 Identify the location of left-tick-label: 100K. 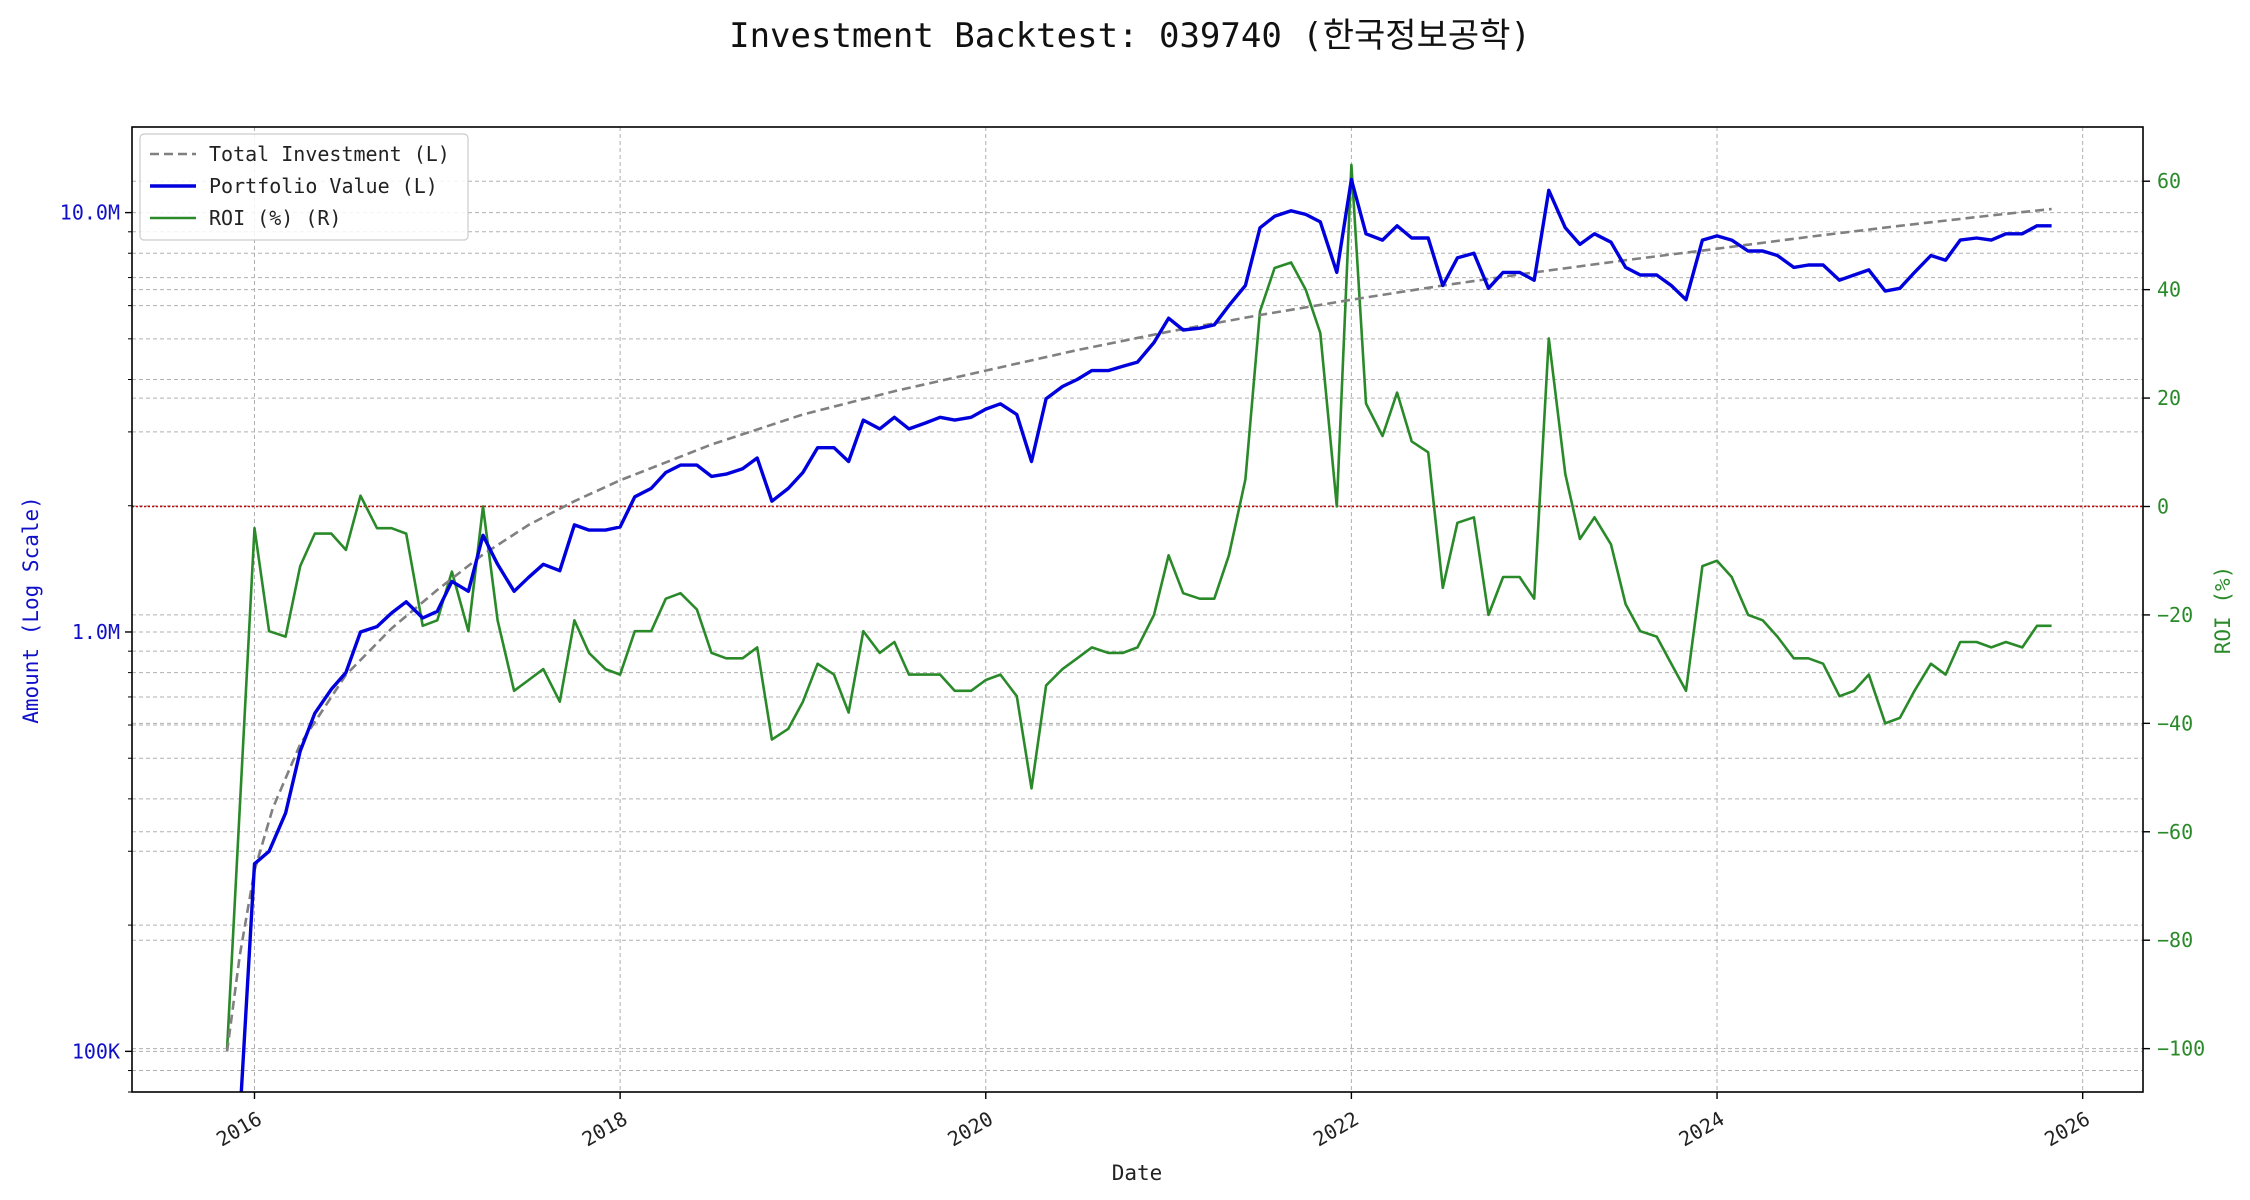
(96, 1051).